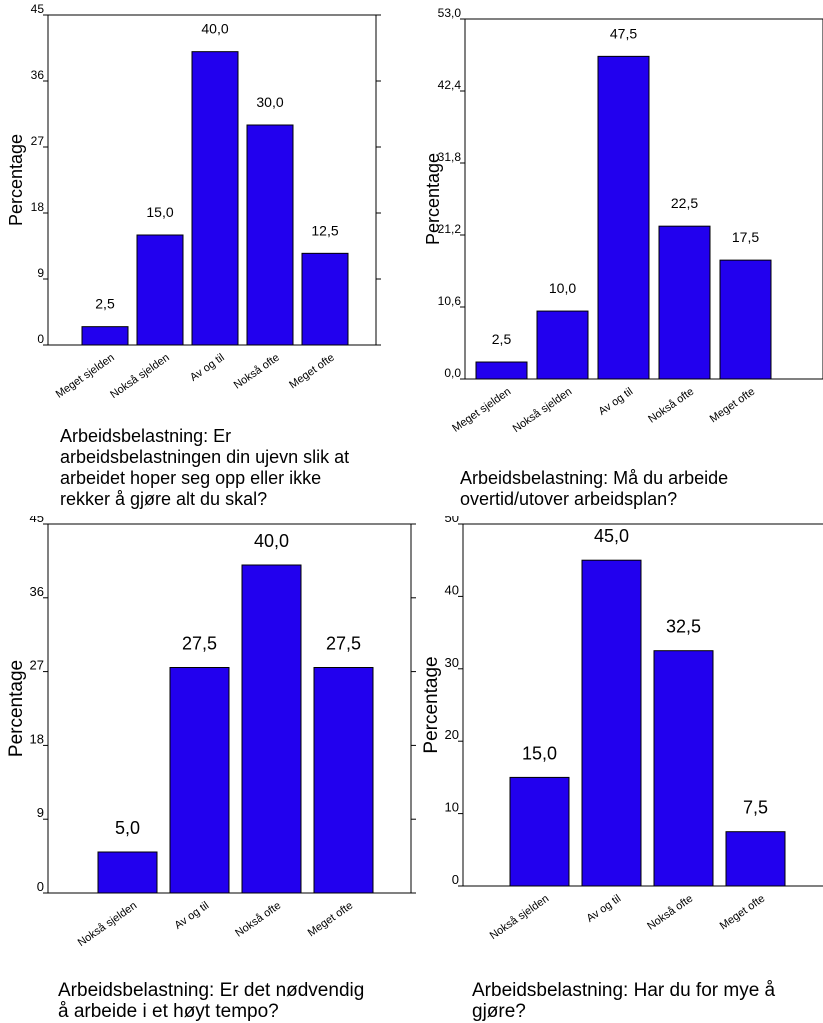  I want to click on y-tick-label: 20, so click(452, 734).